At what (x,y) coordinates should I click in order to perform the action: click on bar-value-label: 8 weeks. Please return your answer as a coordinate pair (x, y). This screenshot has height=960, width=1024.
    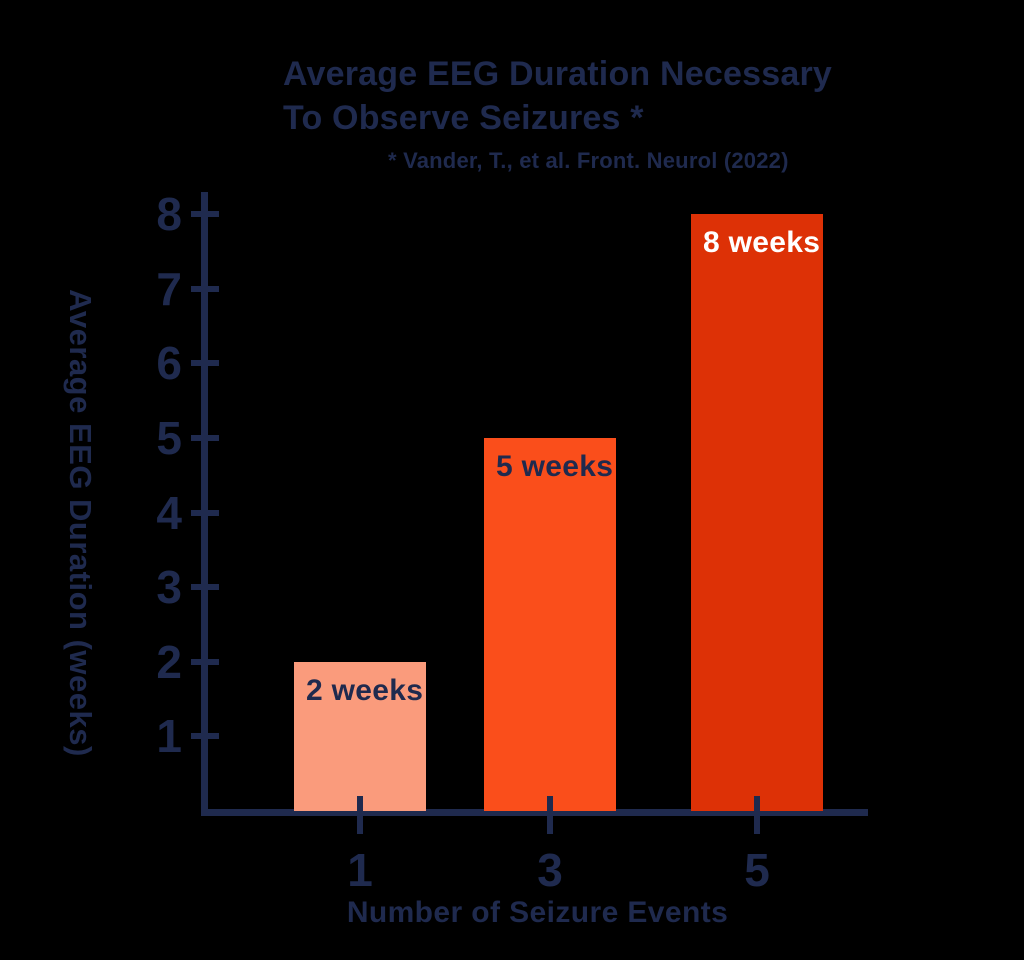
    Looking at the image, I should click on (762, 243).